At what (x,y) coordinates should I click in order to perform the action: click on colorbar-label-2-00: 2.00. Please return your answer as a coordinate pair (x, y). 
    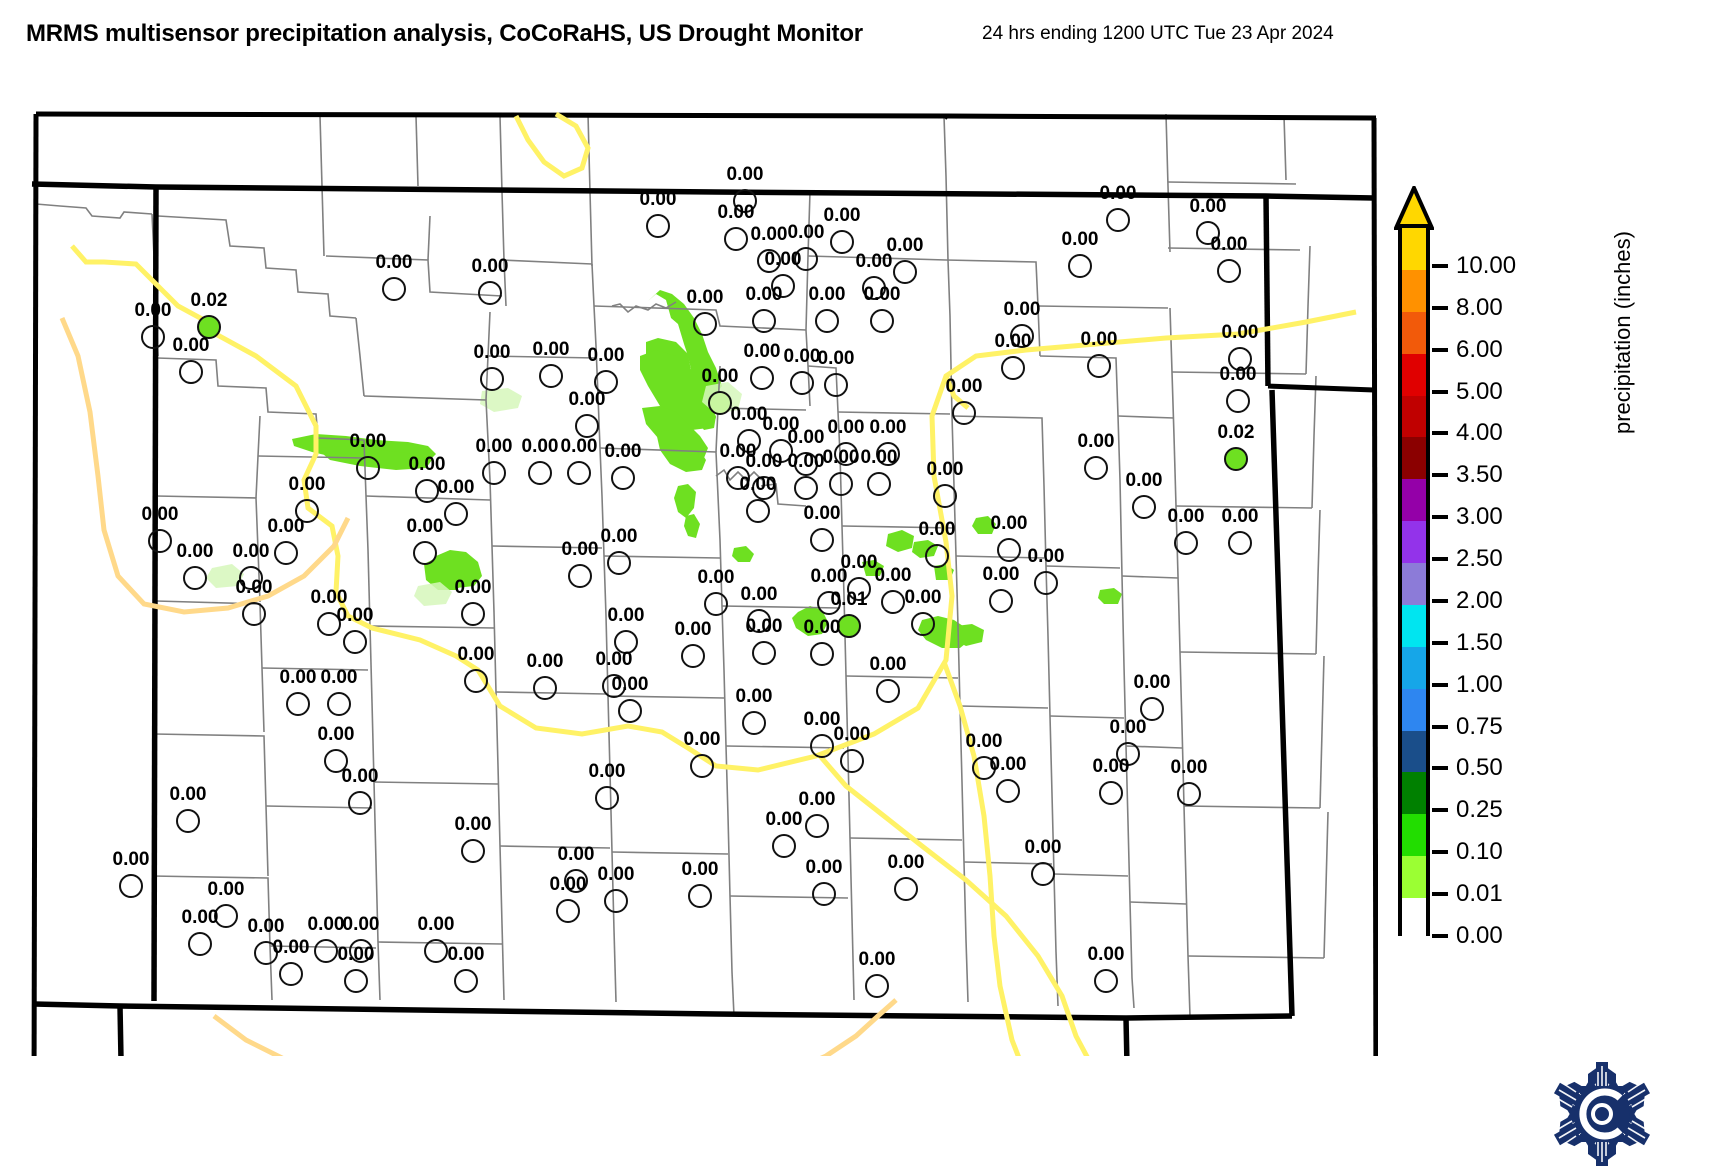
    Looking at the image, I should click on (1479, 600).